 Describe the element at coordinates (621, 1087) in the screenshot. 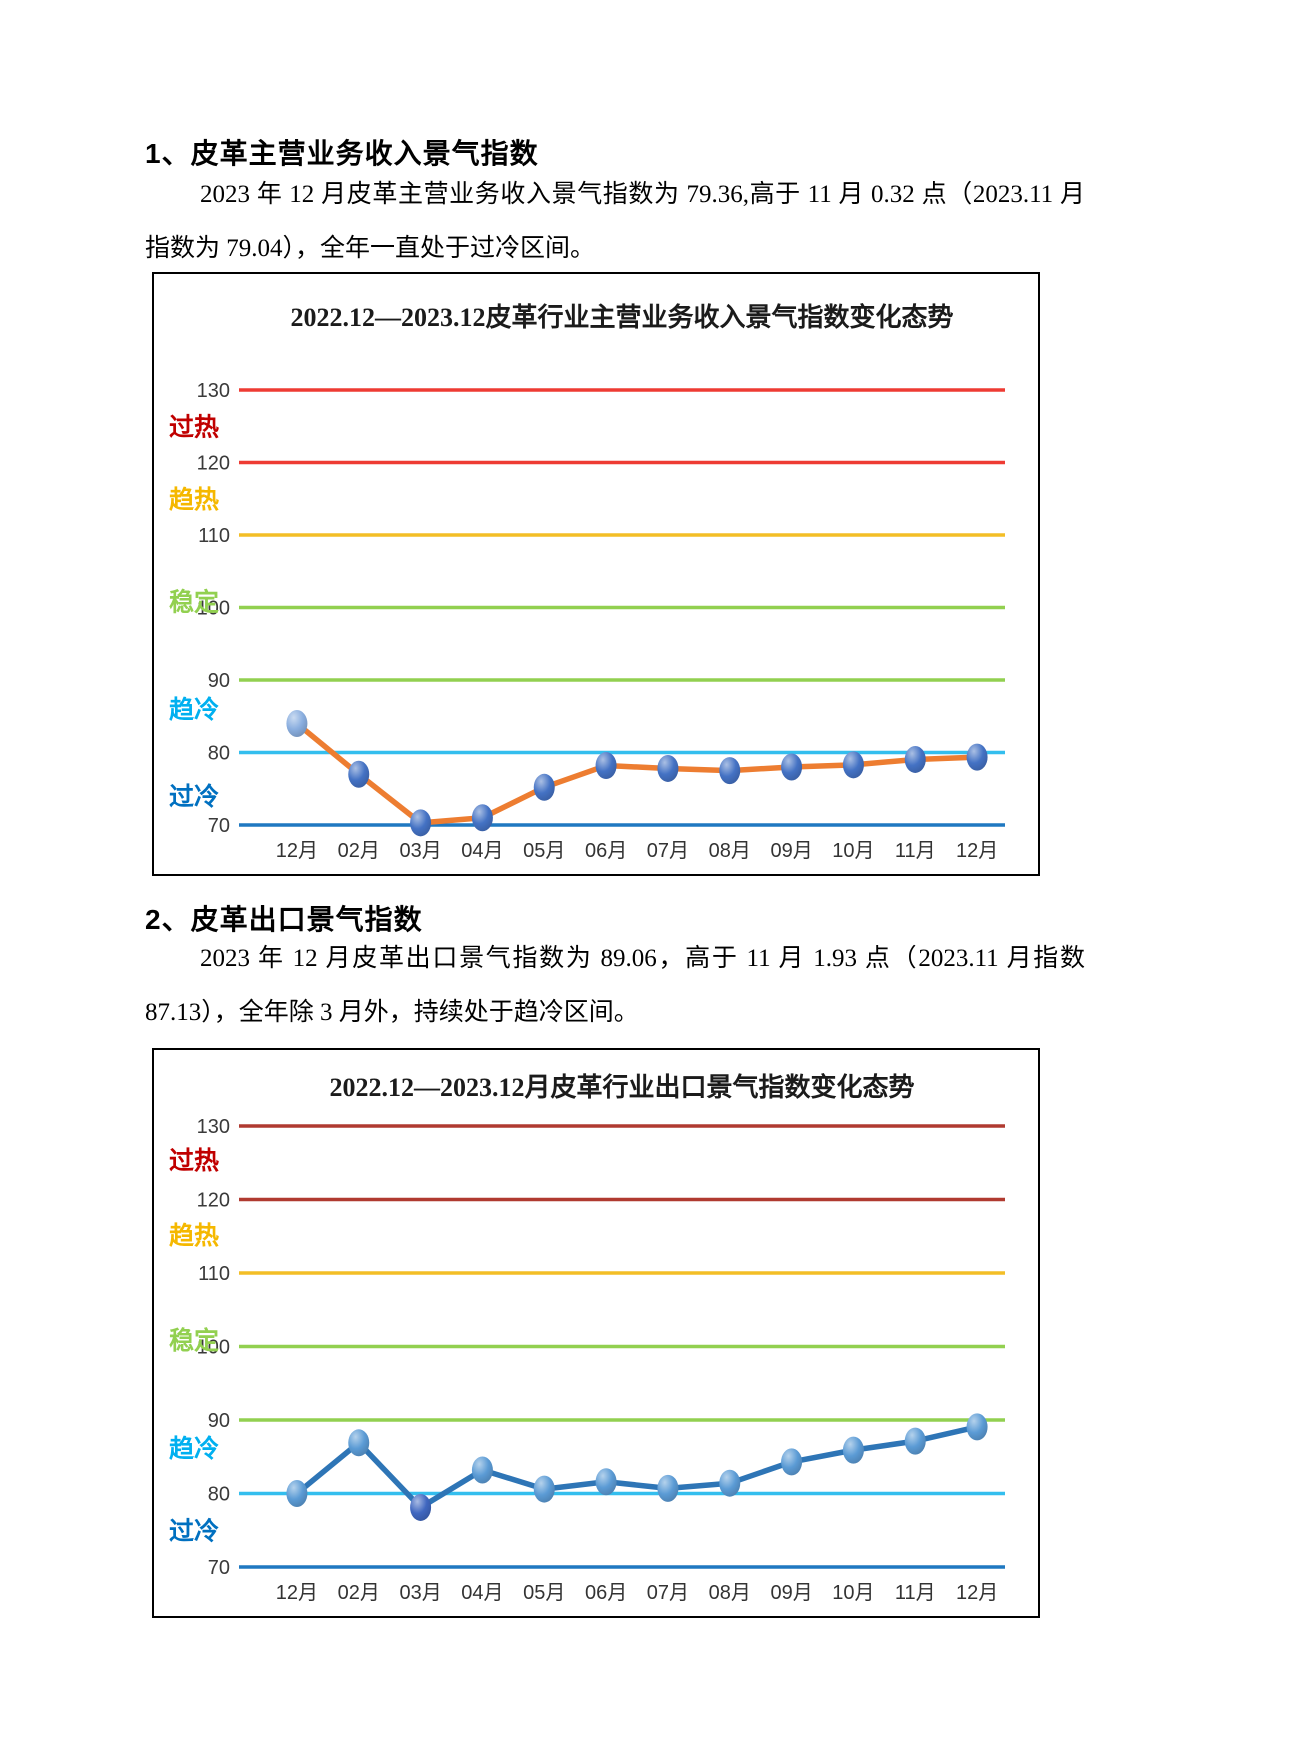

I see `chart-title: 2022.12—2023.12月皮革行业出口景气指数变化态势` at that location.